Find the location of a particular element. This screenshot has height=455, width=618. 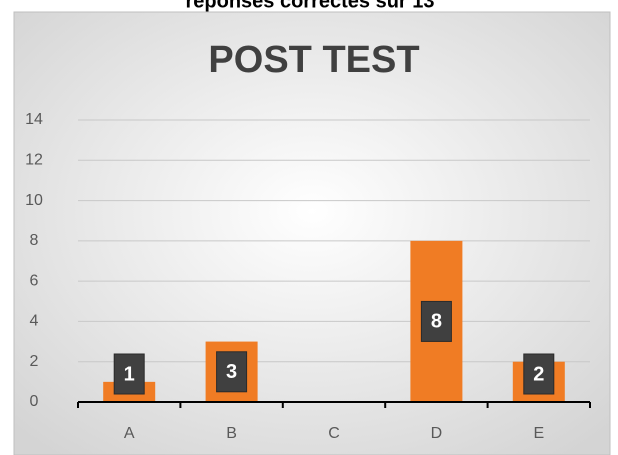

data-label: 1 is located at coordinates (129, 374).